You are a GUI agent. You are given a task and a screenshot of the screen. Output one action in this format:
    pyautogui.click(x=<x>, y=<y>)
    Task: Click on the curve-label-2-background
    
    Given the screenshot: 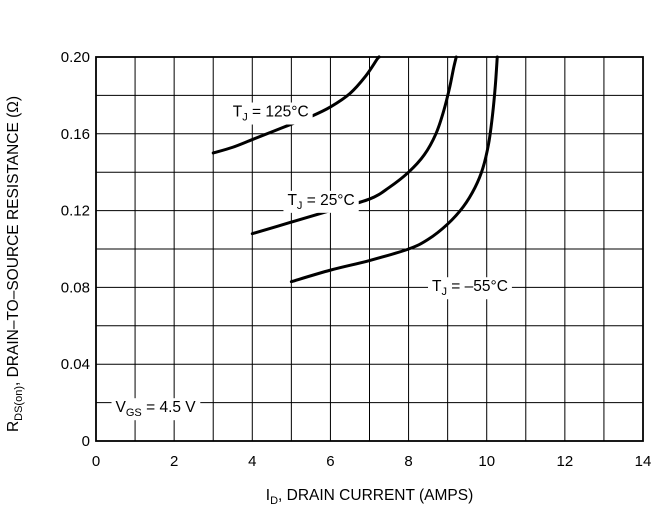 What is the action you would take?
    pyautogui.click(x=470, y=288)
    